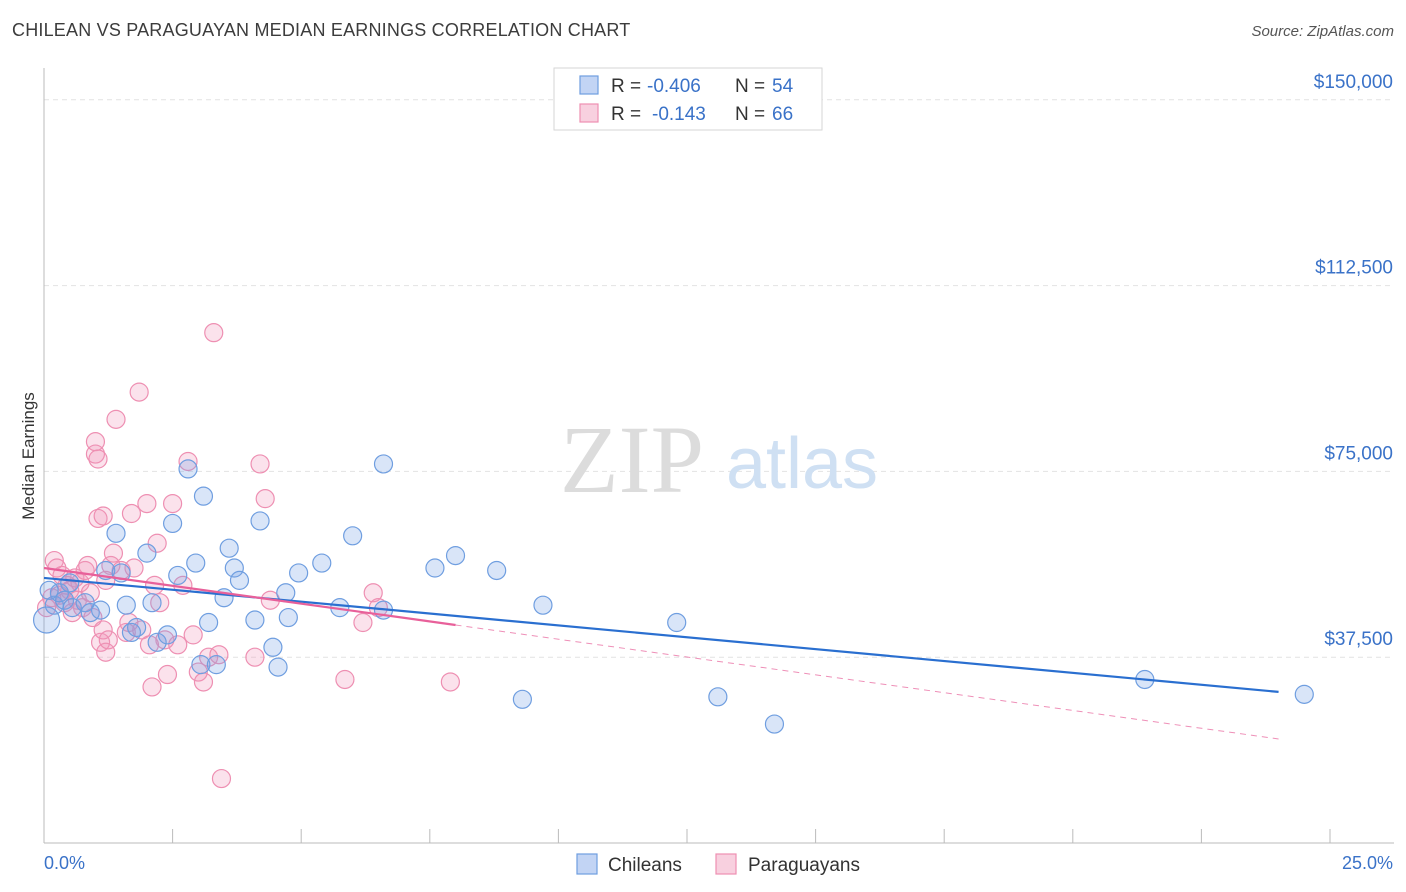  I want to click on bottom-legend-paraguayans: Paraguayans, so click(804, 865).